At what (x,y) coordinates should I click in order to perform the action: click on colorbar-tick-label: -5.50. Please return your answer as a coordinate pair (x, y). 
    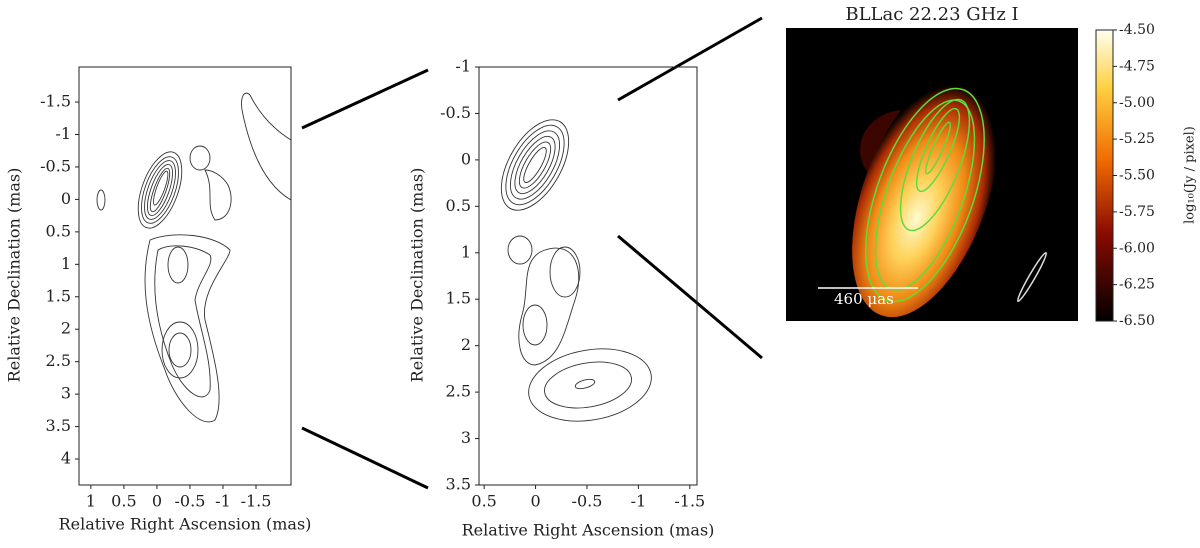
    Looking at the image, I should click on (1137, 176).